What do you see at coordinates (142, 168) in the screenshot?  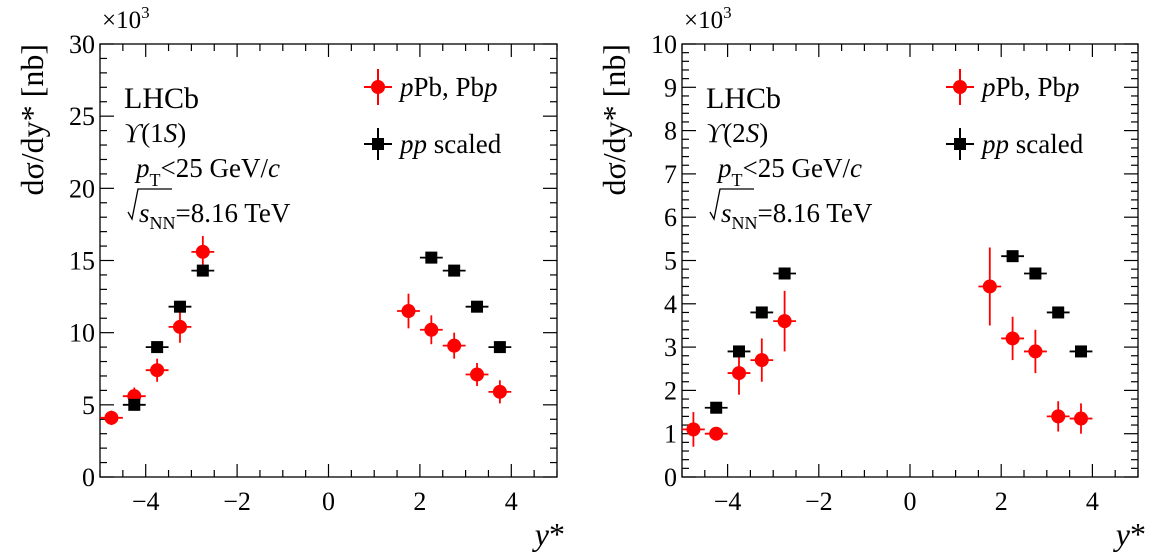 I see `pt-p: p` at bounding box center [142, 168].